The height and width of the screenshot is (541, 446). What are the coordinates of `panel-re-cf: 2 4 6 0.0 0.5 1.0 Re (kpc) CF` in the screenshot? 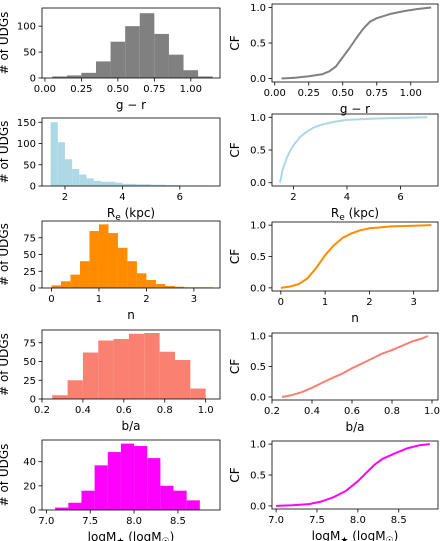 It's located at (333, 168).